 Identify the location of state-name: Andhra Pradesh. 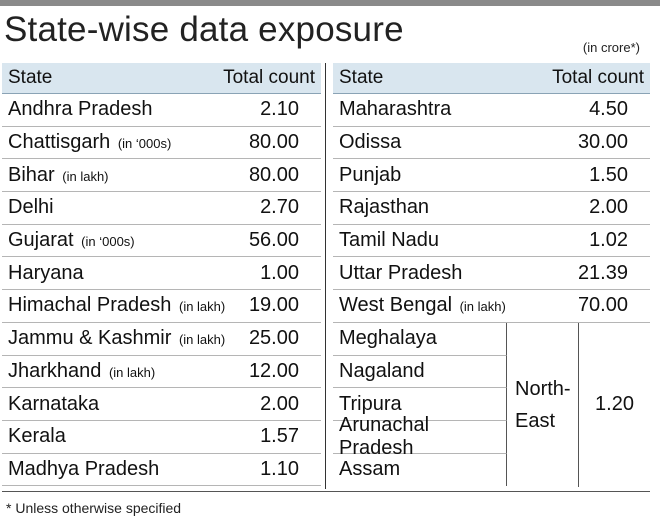
(80, 109).